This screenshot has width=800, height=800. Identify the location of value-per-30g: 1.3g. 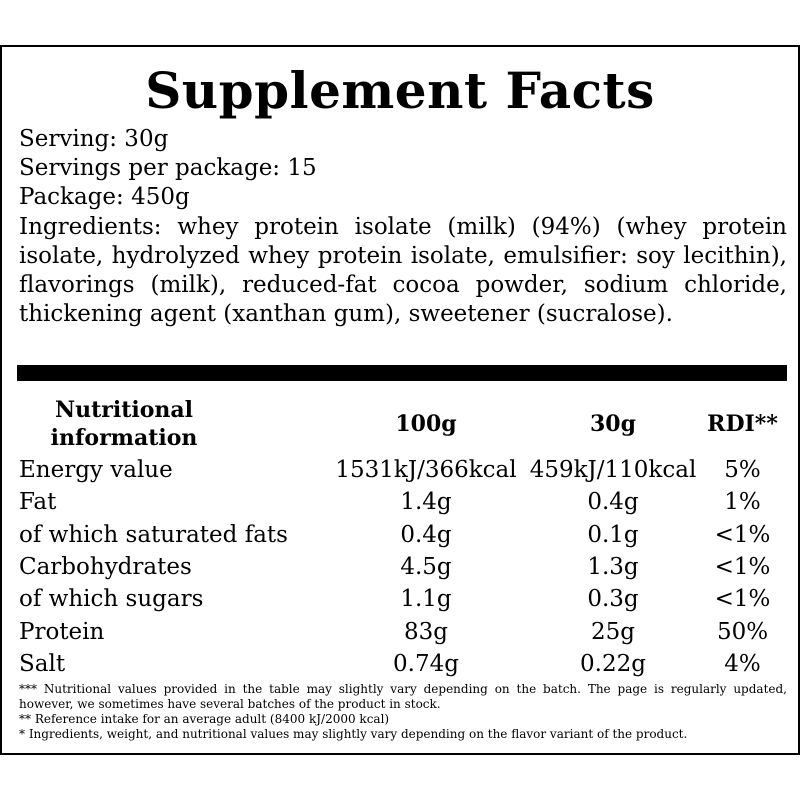
(613, 567).